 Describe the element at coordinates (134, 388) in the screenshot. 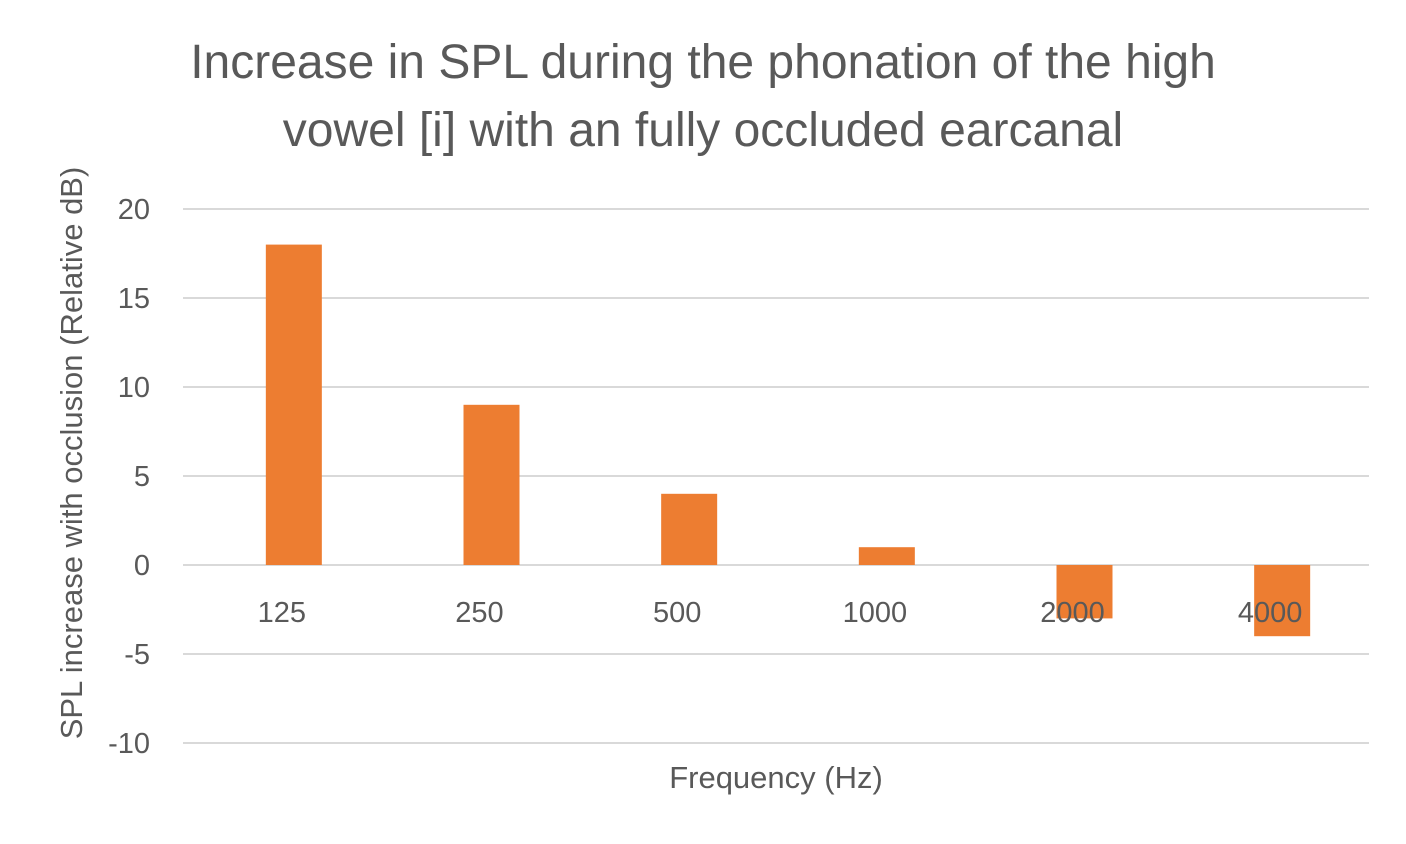

I see `y-tick-label: 10` at that location.